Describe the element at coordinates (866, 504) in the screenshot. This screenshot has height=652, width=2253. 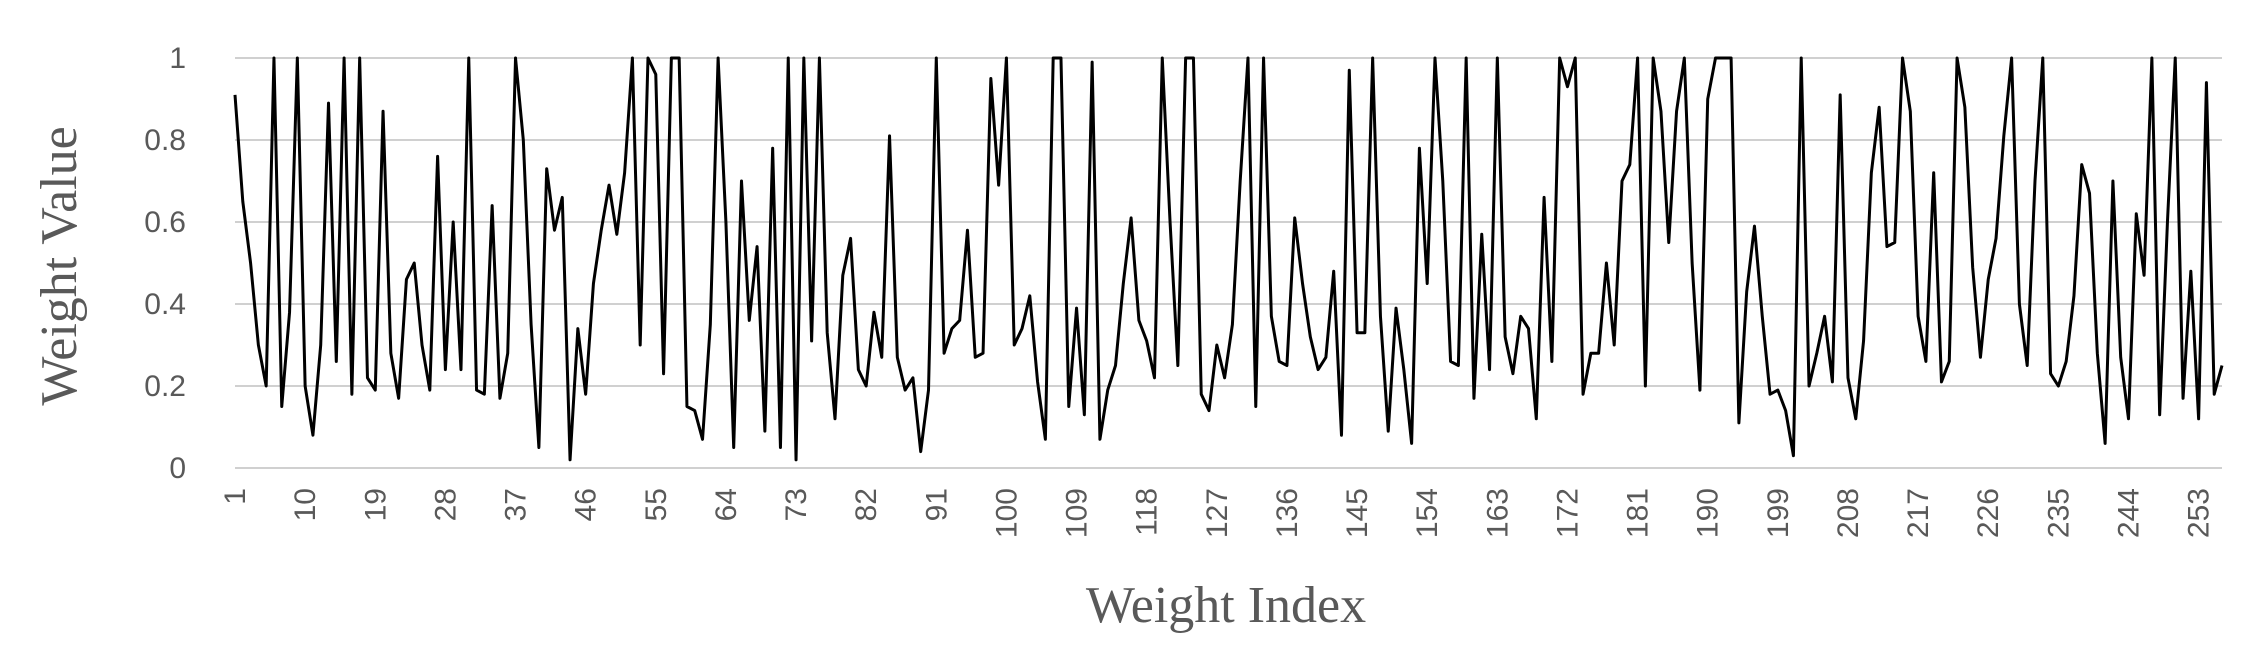
I see `x-tick-label: 82` at that location.